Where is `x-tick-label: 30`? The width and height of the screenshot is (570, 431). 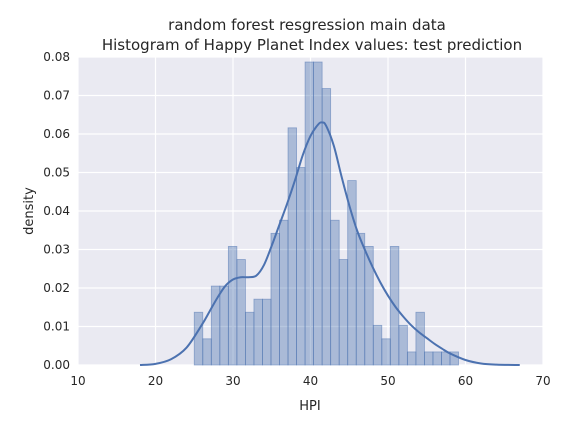
x-tick-label: 30 is located at coordinates (232, 381).